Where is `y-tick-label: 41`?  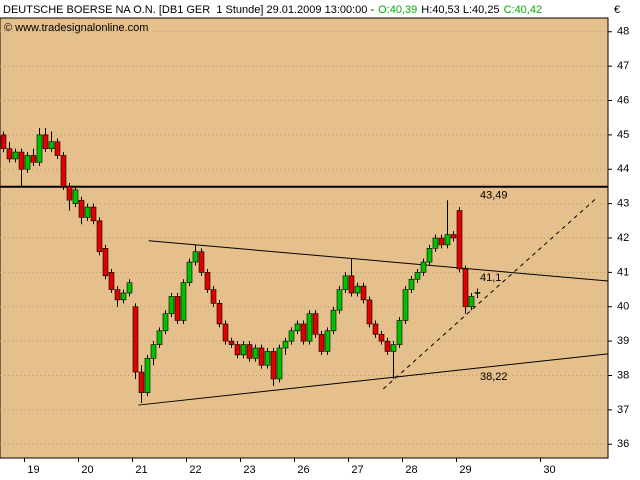 y-tick-label: 41 is located at coordinates (623, 272).